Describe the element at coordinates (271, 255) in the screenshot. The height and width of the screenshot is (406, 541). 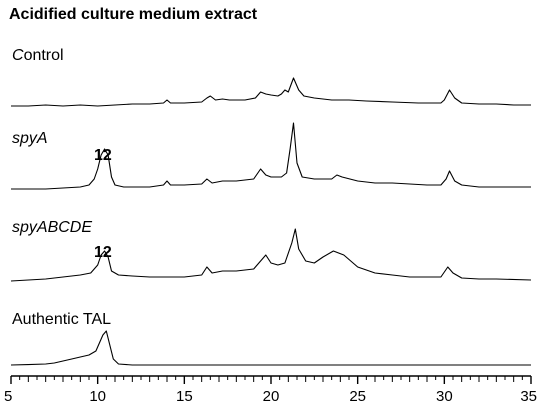
I see `trace-line-spyabcde` at that location.